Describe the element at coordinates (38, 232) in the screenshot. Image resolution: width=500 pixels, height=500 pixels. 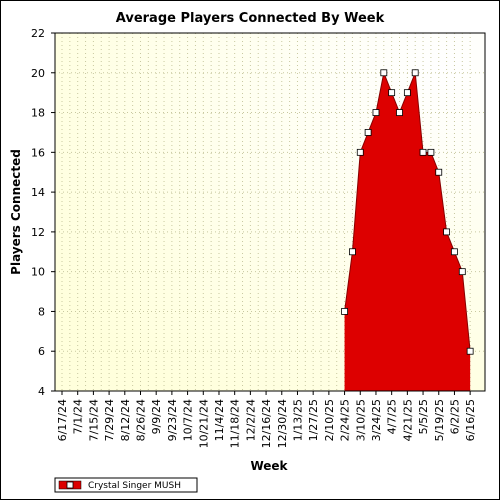
I see `y-tick-label: 12` at that location.